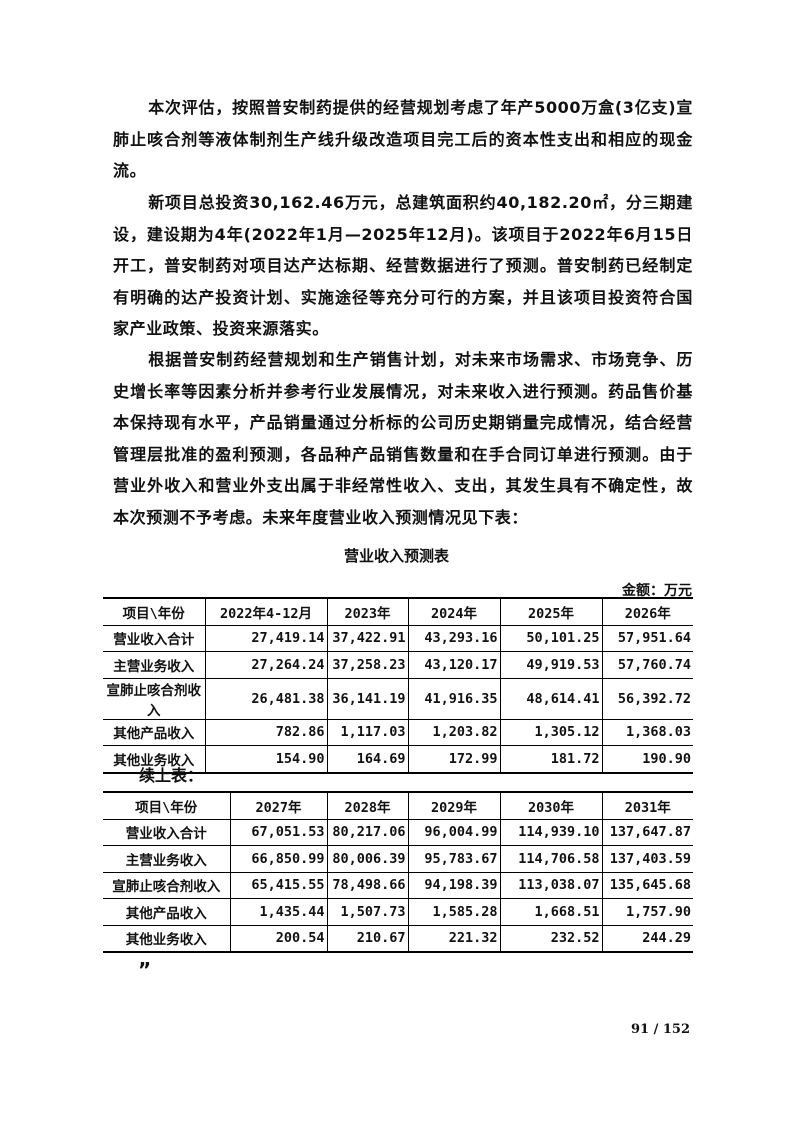  What do you see at coordinates (551, 759) in the screenshot?
I see `table-cell: 181.72` at bounding box center [551, 759].